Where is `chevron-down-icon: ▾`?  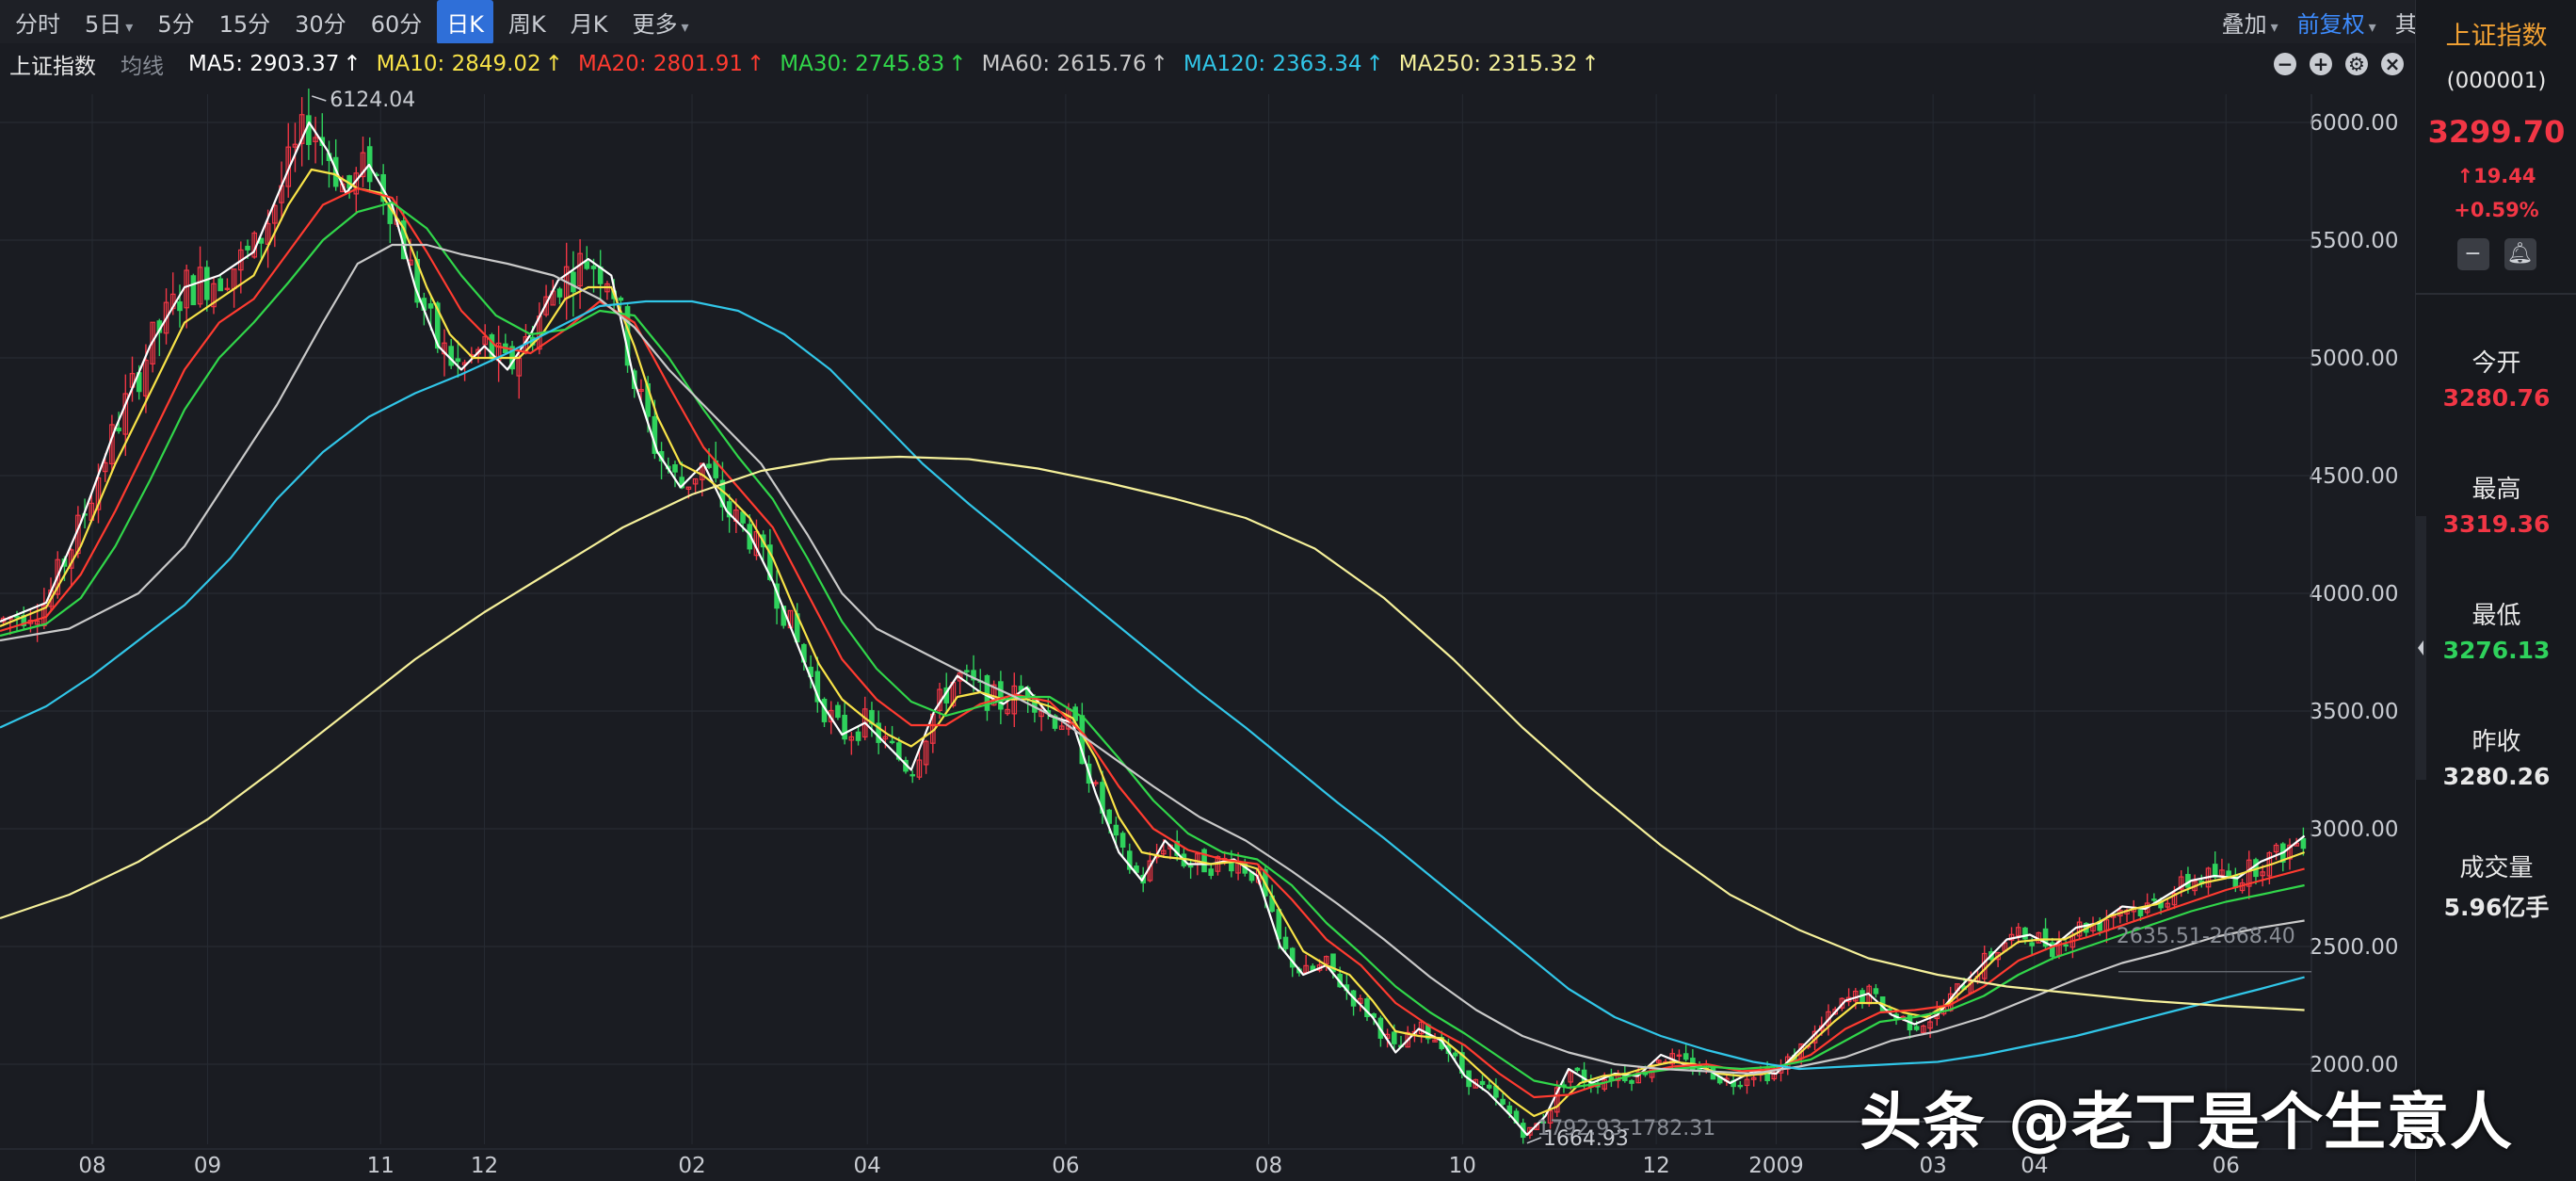 chevron-down-icon: ▾ is located at coordinates (129, 26).